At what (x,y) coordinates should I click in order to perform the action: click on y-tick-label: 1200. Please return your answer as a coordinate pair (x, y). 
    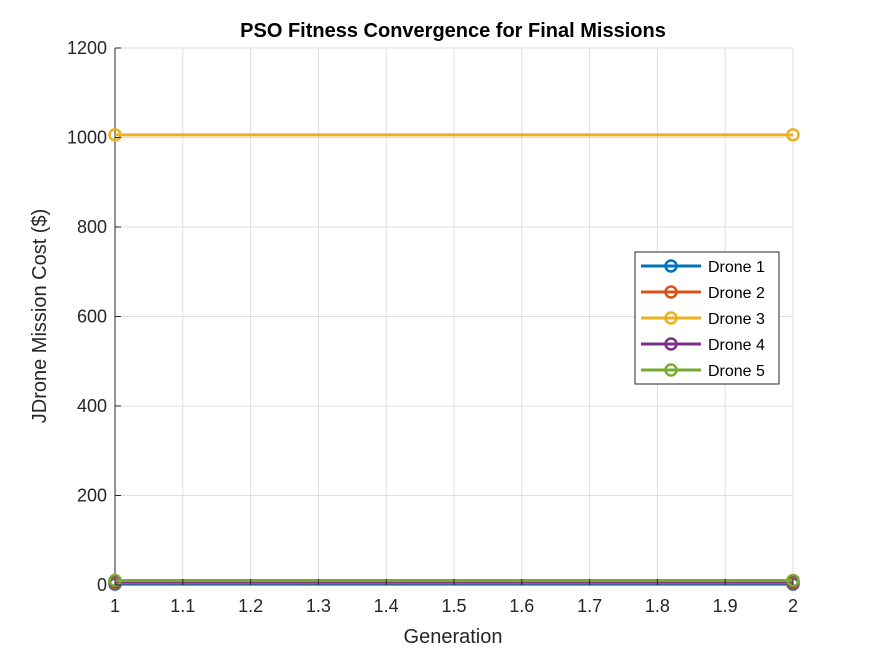
    Looking at the image, I should click on (87, 48).